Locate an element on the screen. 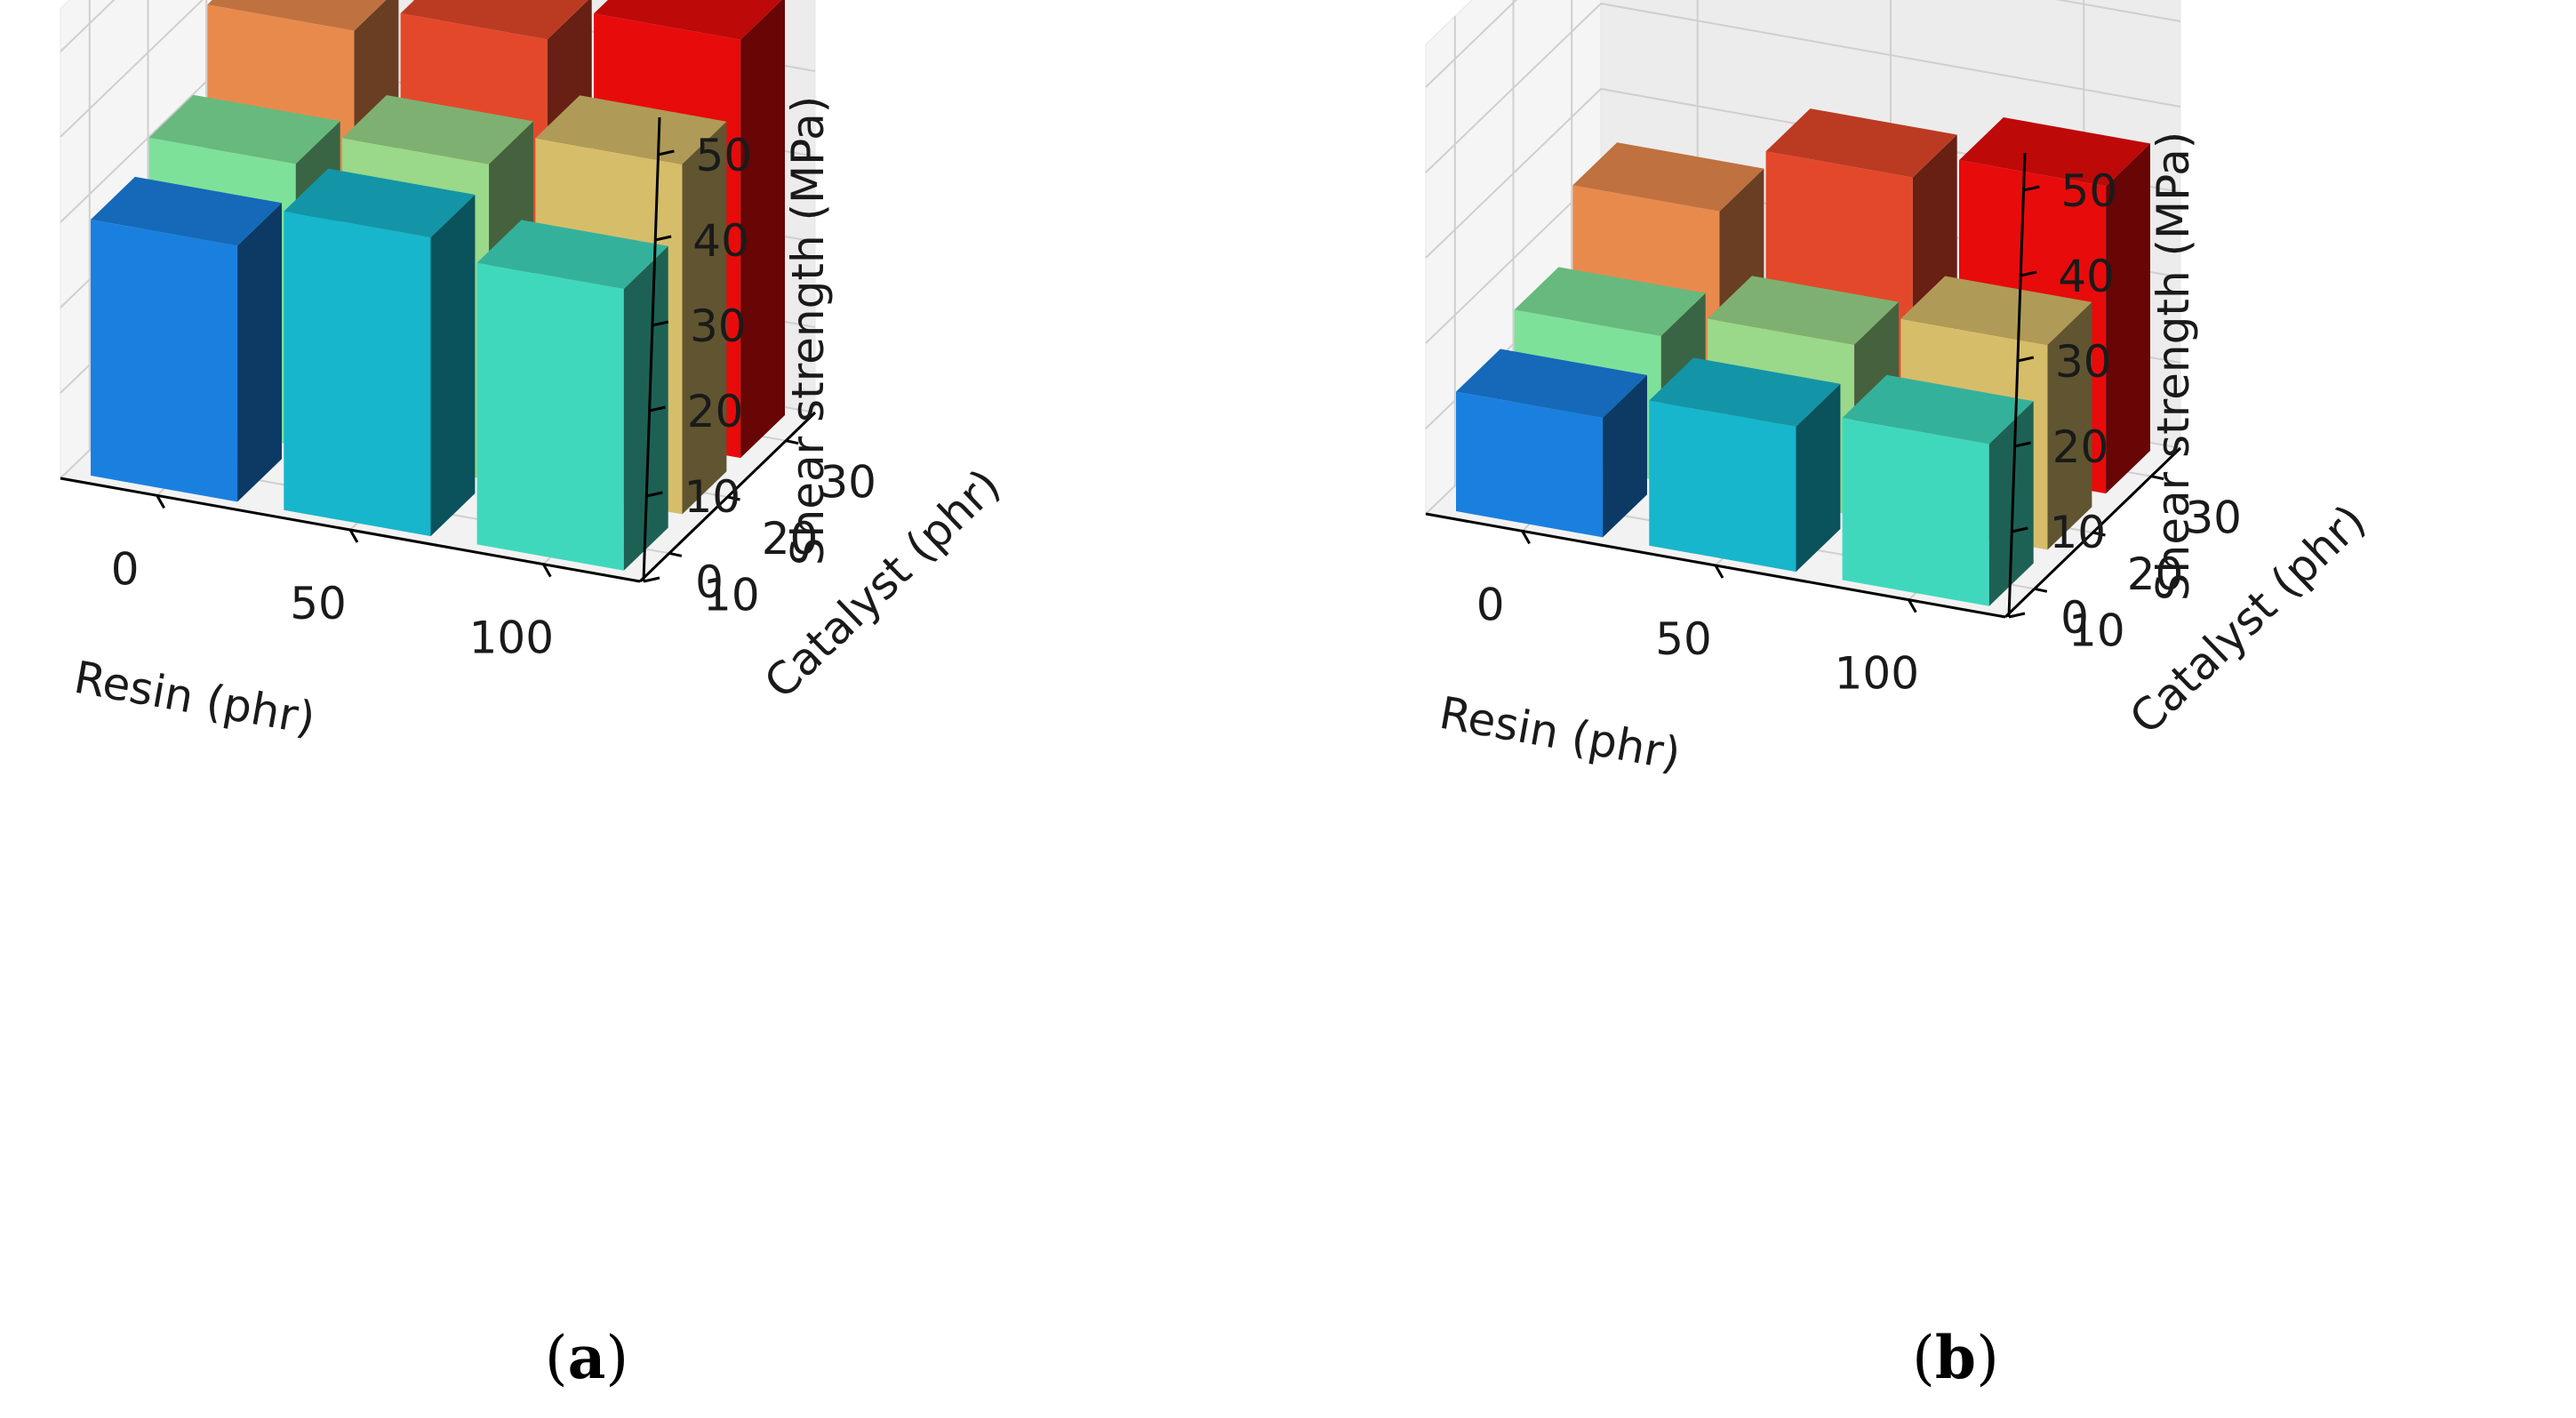 This screenshot has height=1418, width=2576. y-tick-label: 10 is located at coordinates (731, 595).